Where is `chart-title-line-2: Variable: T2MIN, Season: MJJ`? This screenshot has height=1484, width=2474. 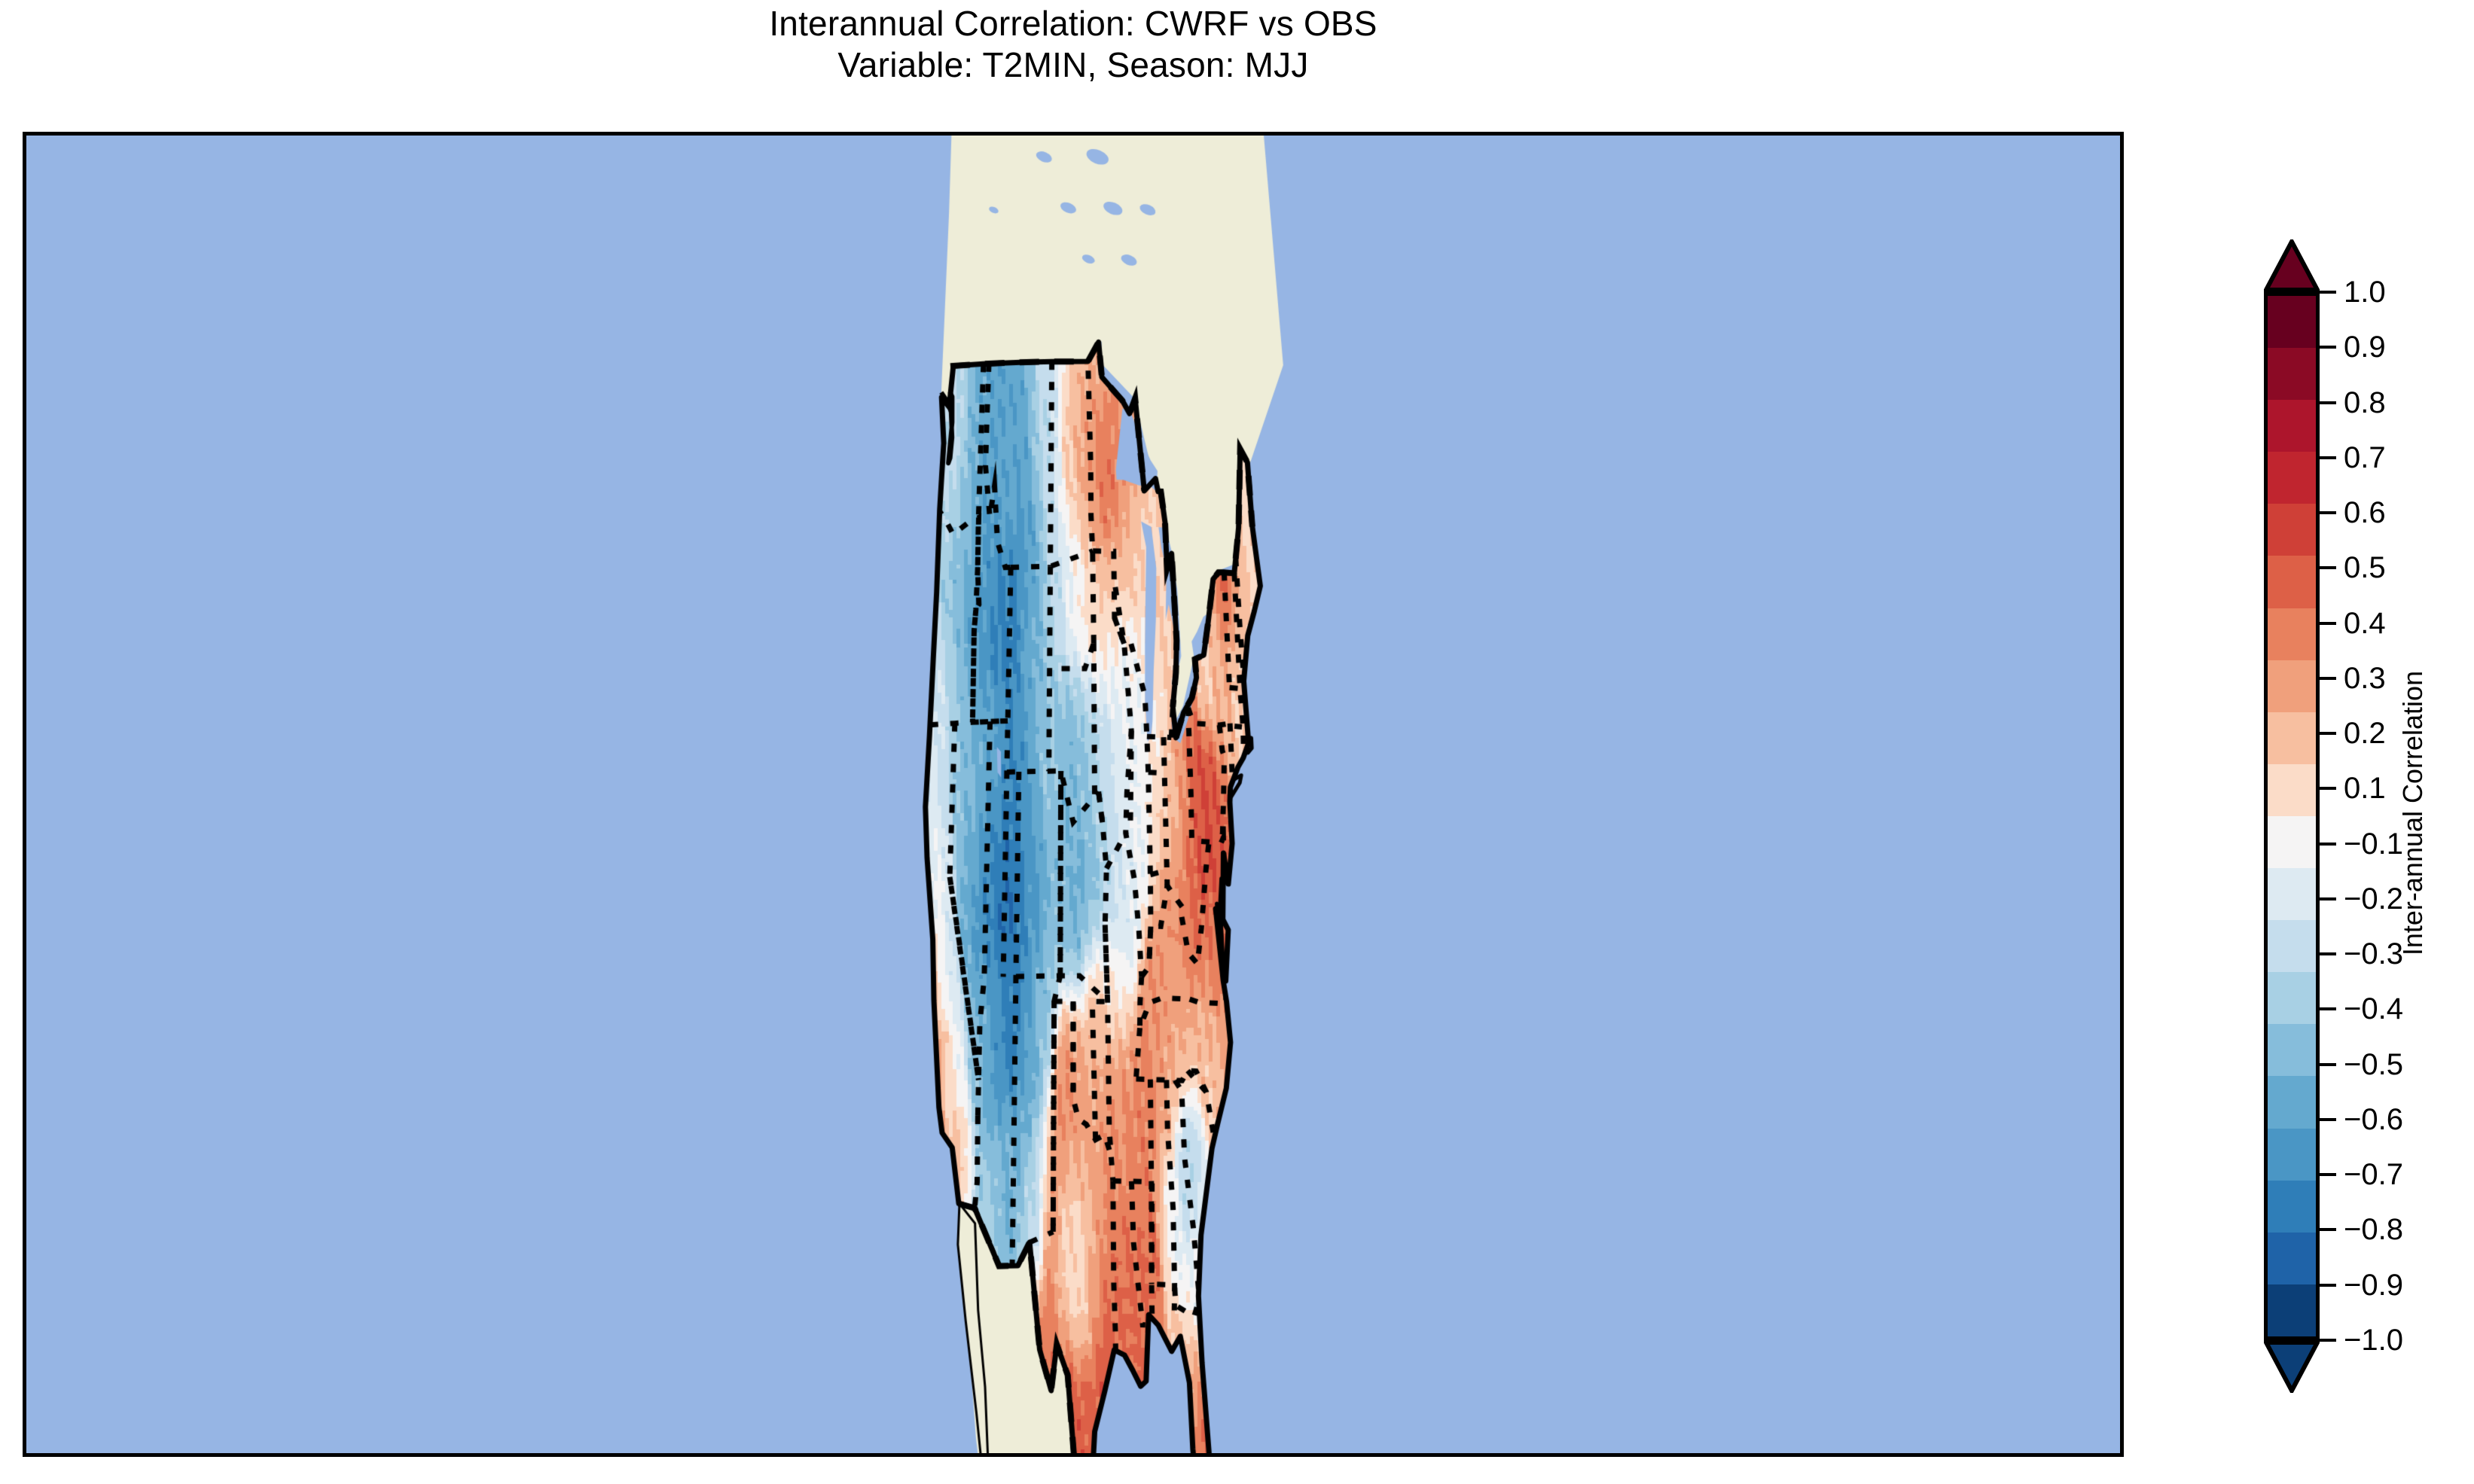 chart-title-line-2: Variable: T2MIN, Season: MJJ is located at coordinates (1073, 65).